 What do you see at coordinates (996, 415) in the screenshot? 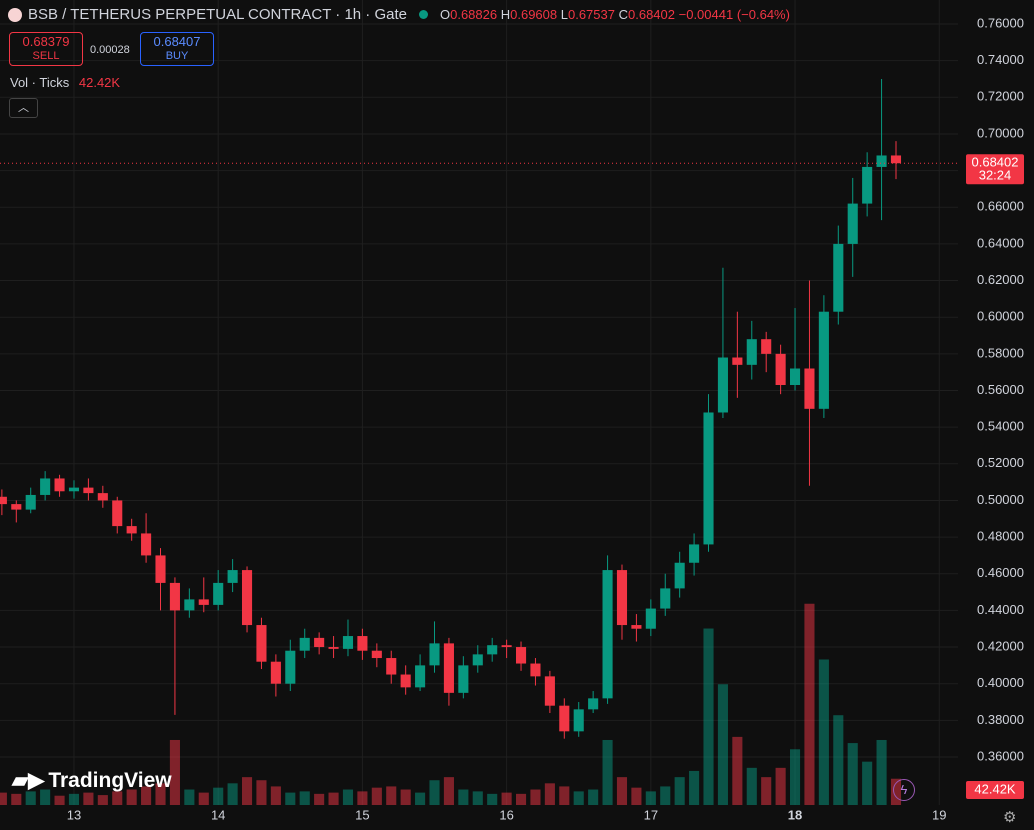
I see `price-axis-bg` at bounding box center [996, 415].